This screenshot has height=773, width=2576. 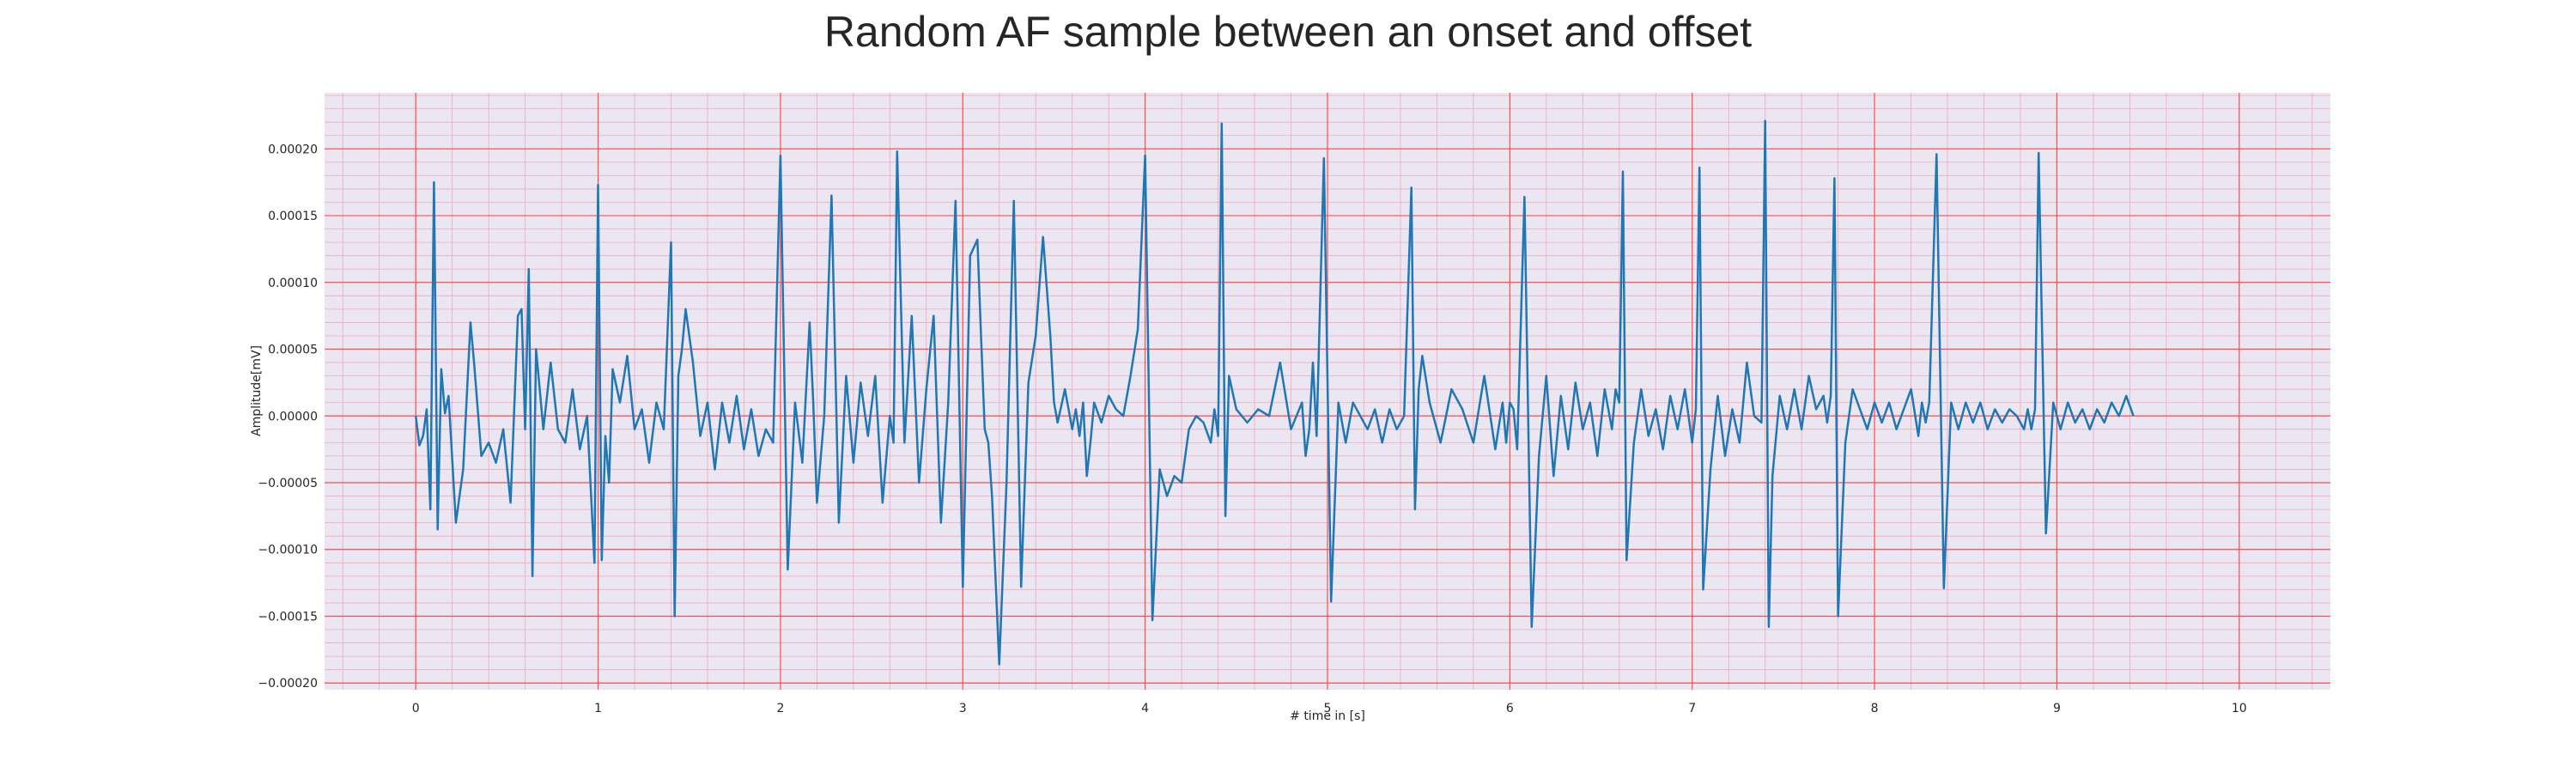 What do you see at coordinates (288, 550) in the screenshot?
I see `y-tick-label: −0.00010` at bounding box center [288, 550].